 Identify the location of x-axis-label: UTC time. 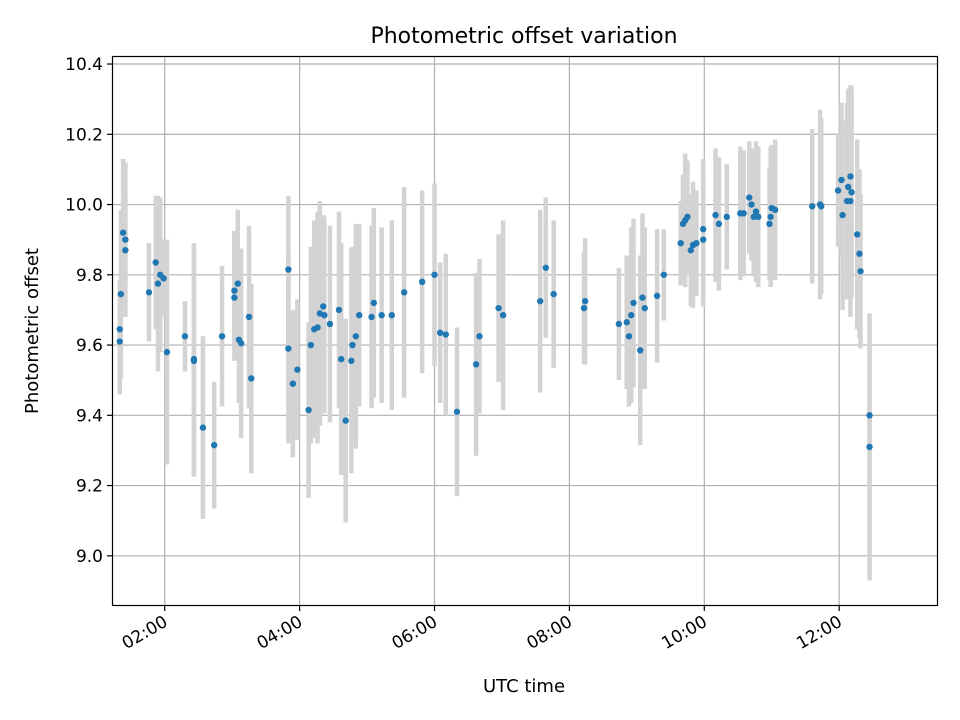
(524, 686).